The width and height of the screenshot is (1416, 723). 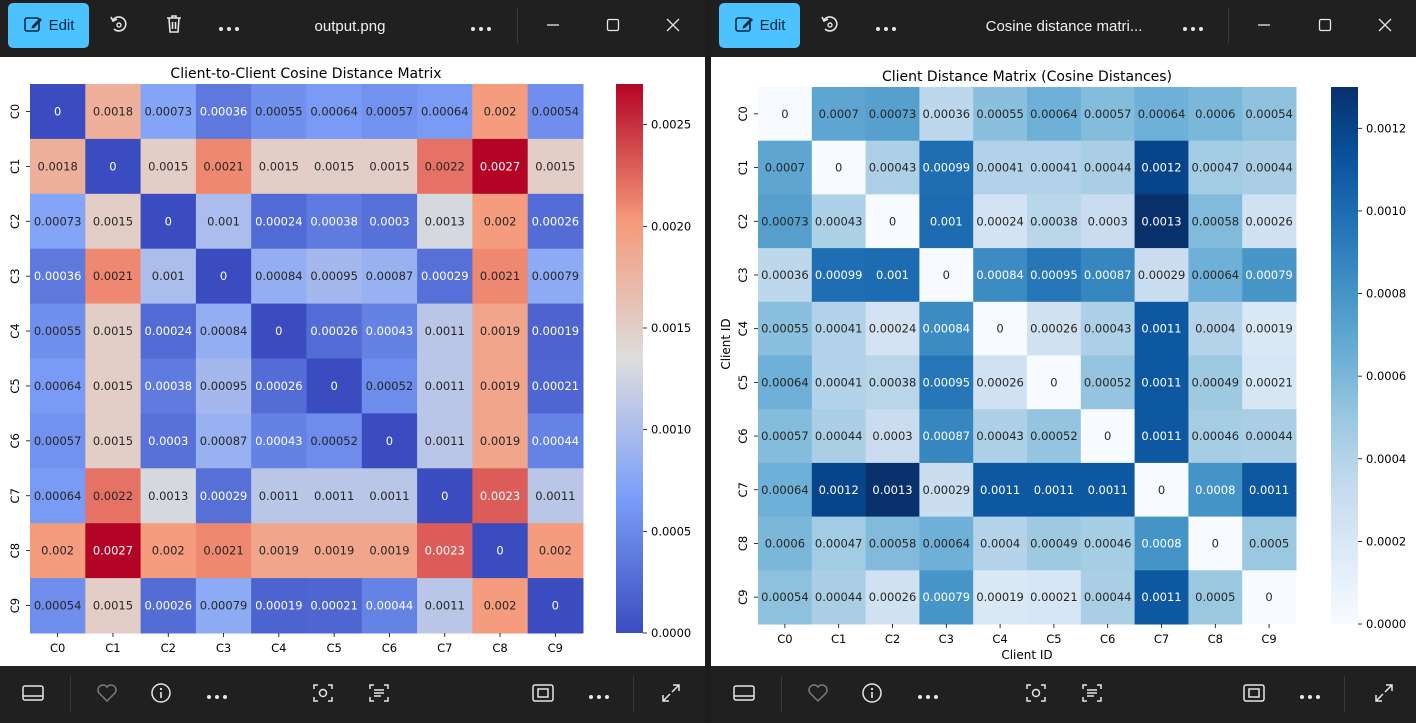 I want to click on rotate-icon, so click(x=830, y=26).